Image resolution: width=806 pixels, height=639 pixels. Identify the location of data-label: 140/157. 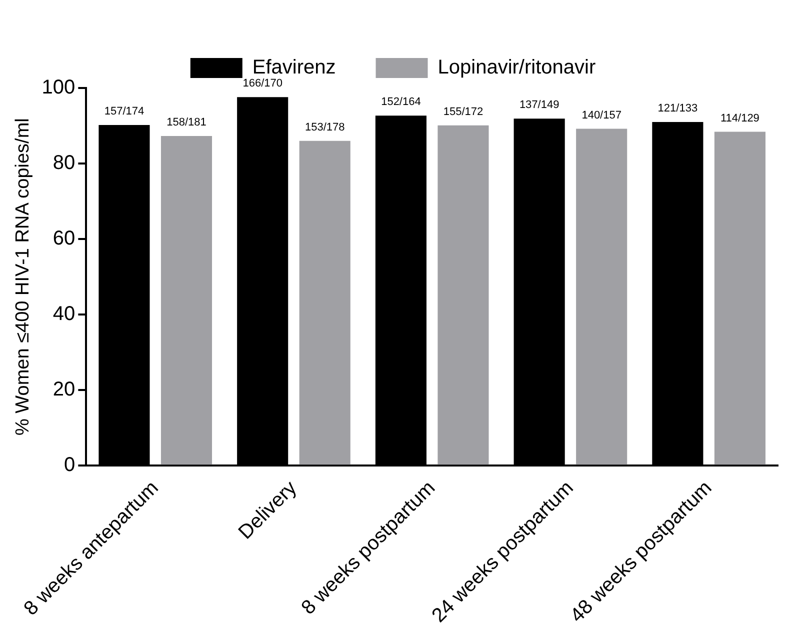
(602, 115).